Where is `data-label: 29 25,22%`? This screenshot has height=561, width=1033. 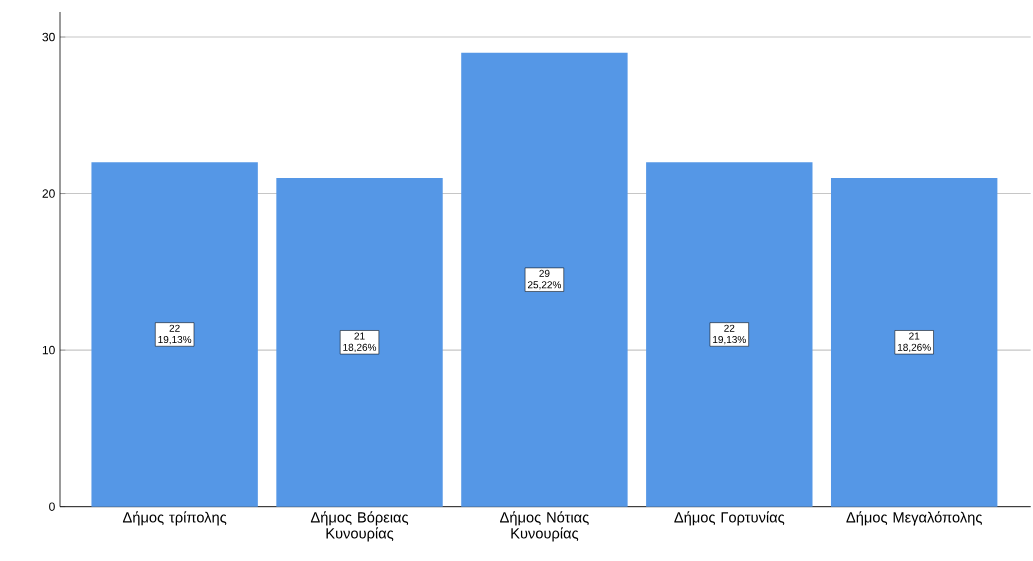
data-label: 29 25,22% is located at coordinates (544, 279).